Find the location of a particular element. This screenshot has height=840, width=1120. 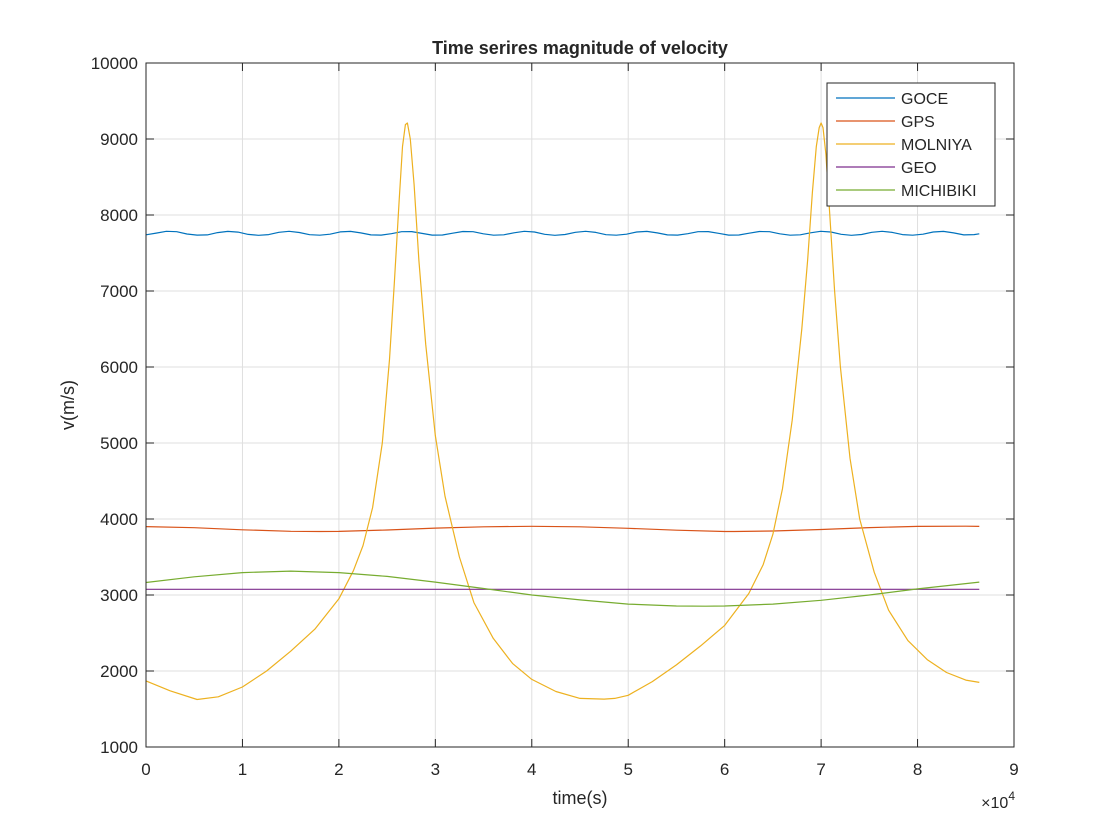

x-axis-label: time(s) is located at coordinates (580, 798).